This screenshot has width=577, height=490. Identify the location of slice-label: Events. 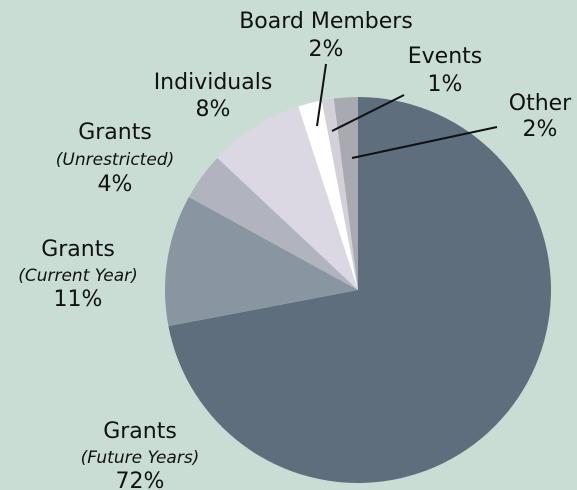
(445, 56).